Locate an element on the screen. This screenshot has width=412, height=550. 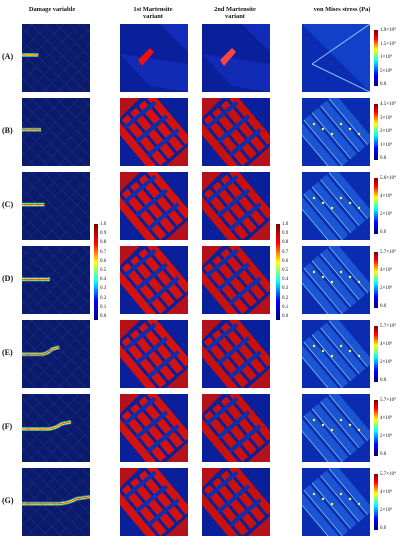
row-label: (G) is located at coordinates (8, 500).